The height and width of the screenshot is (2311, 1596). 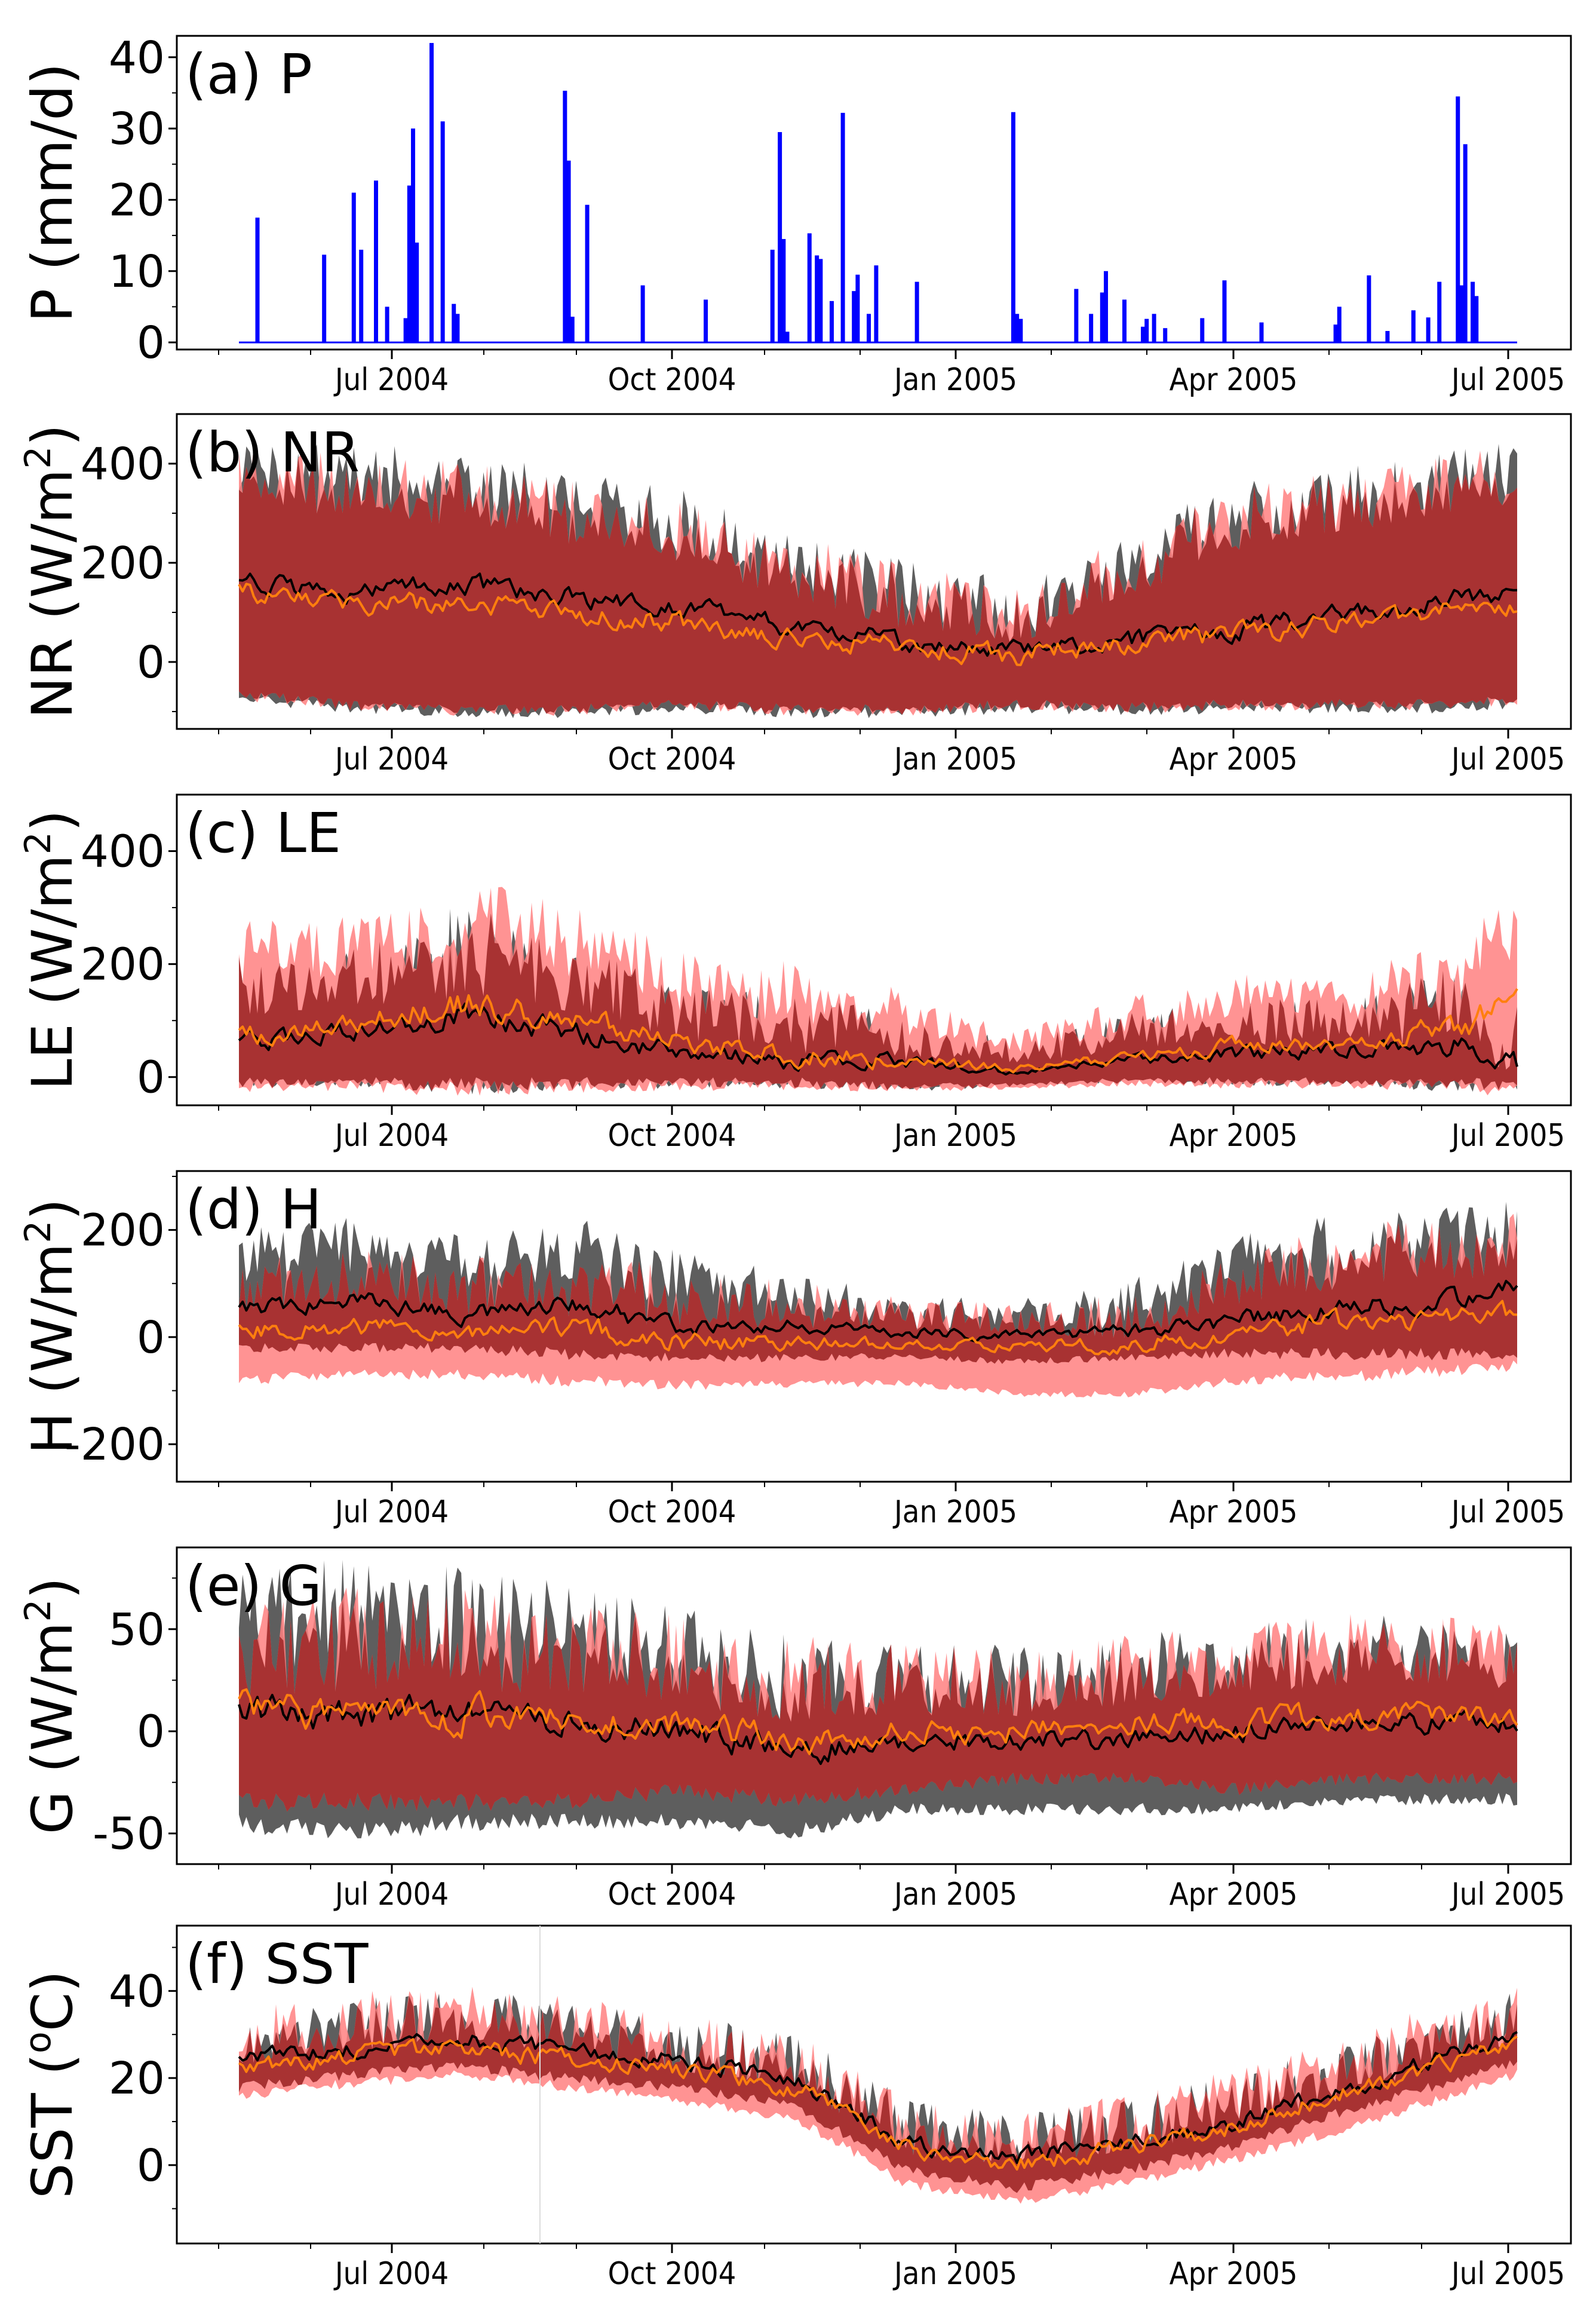 I want to click on panel-title: (e) G, so click(x=253, y=1586).